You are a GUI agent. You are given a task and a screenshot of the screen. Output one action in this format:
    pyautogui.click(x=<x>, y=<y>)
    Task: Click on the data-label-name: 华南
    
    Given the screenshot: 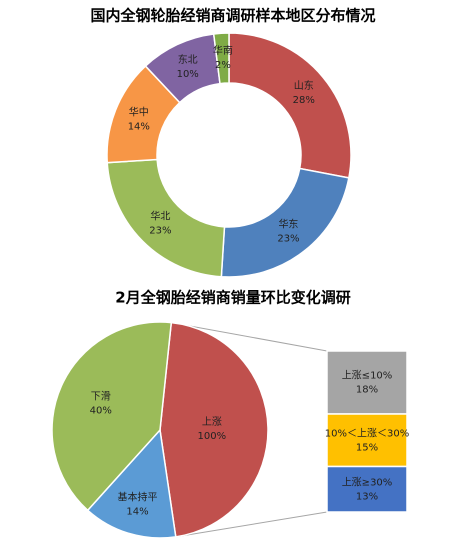 What is the action you would take?
    pyautogui.click(x=223, y=50)
    